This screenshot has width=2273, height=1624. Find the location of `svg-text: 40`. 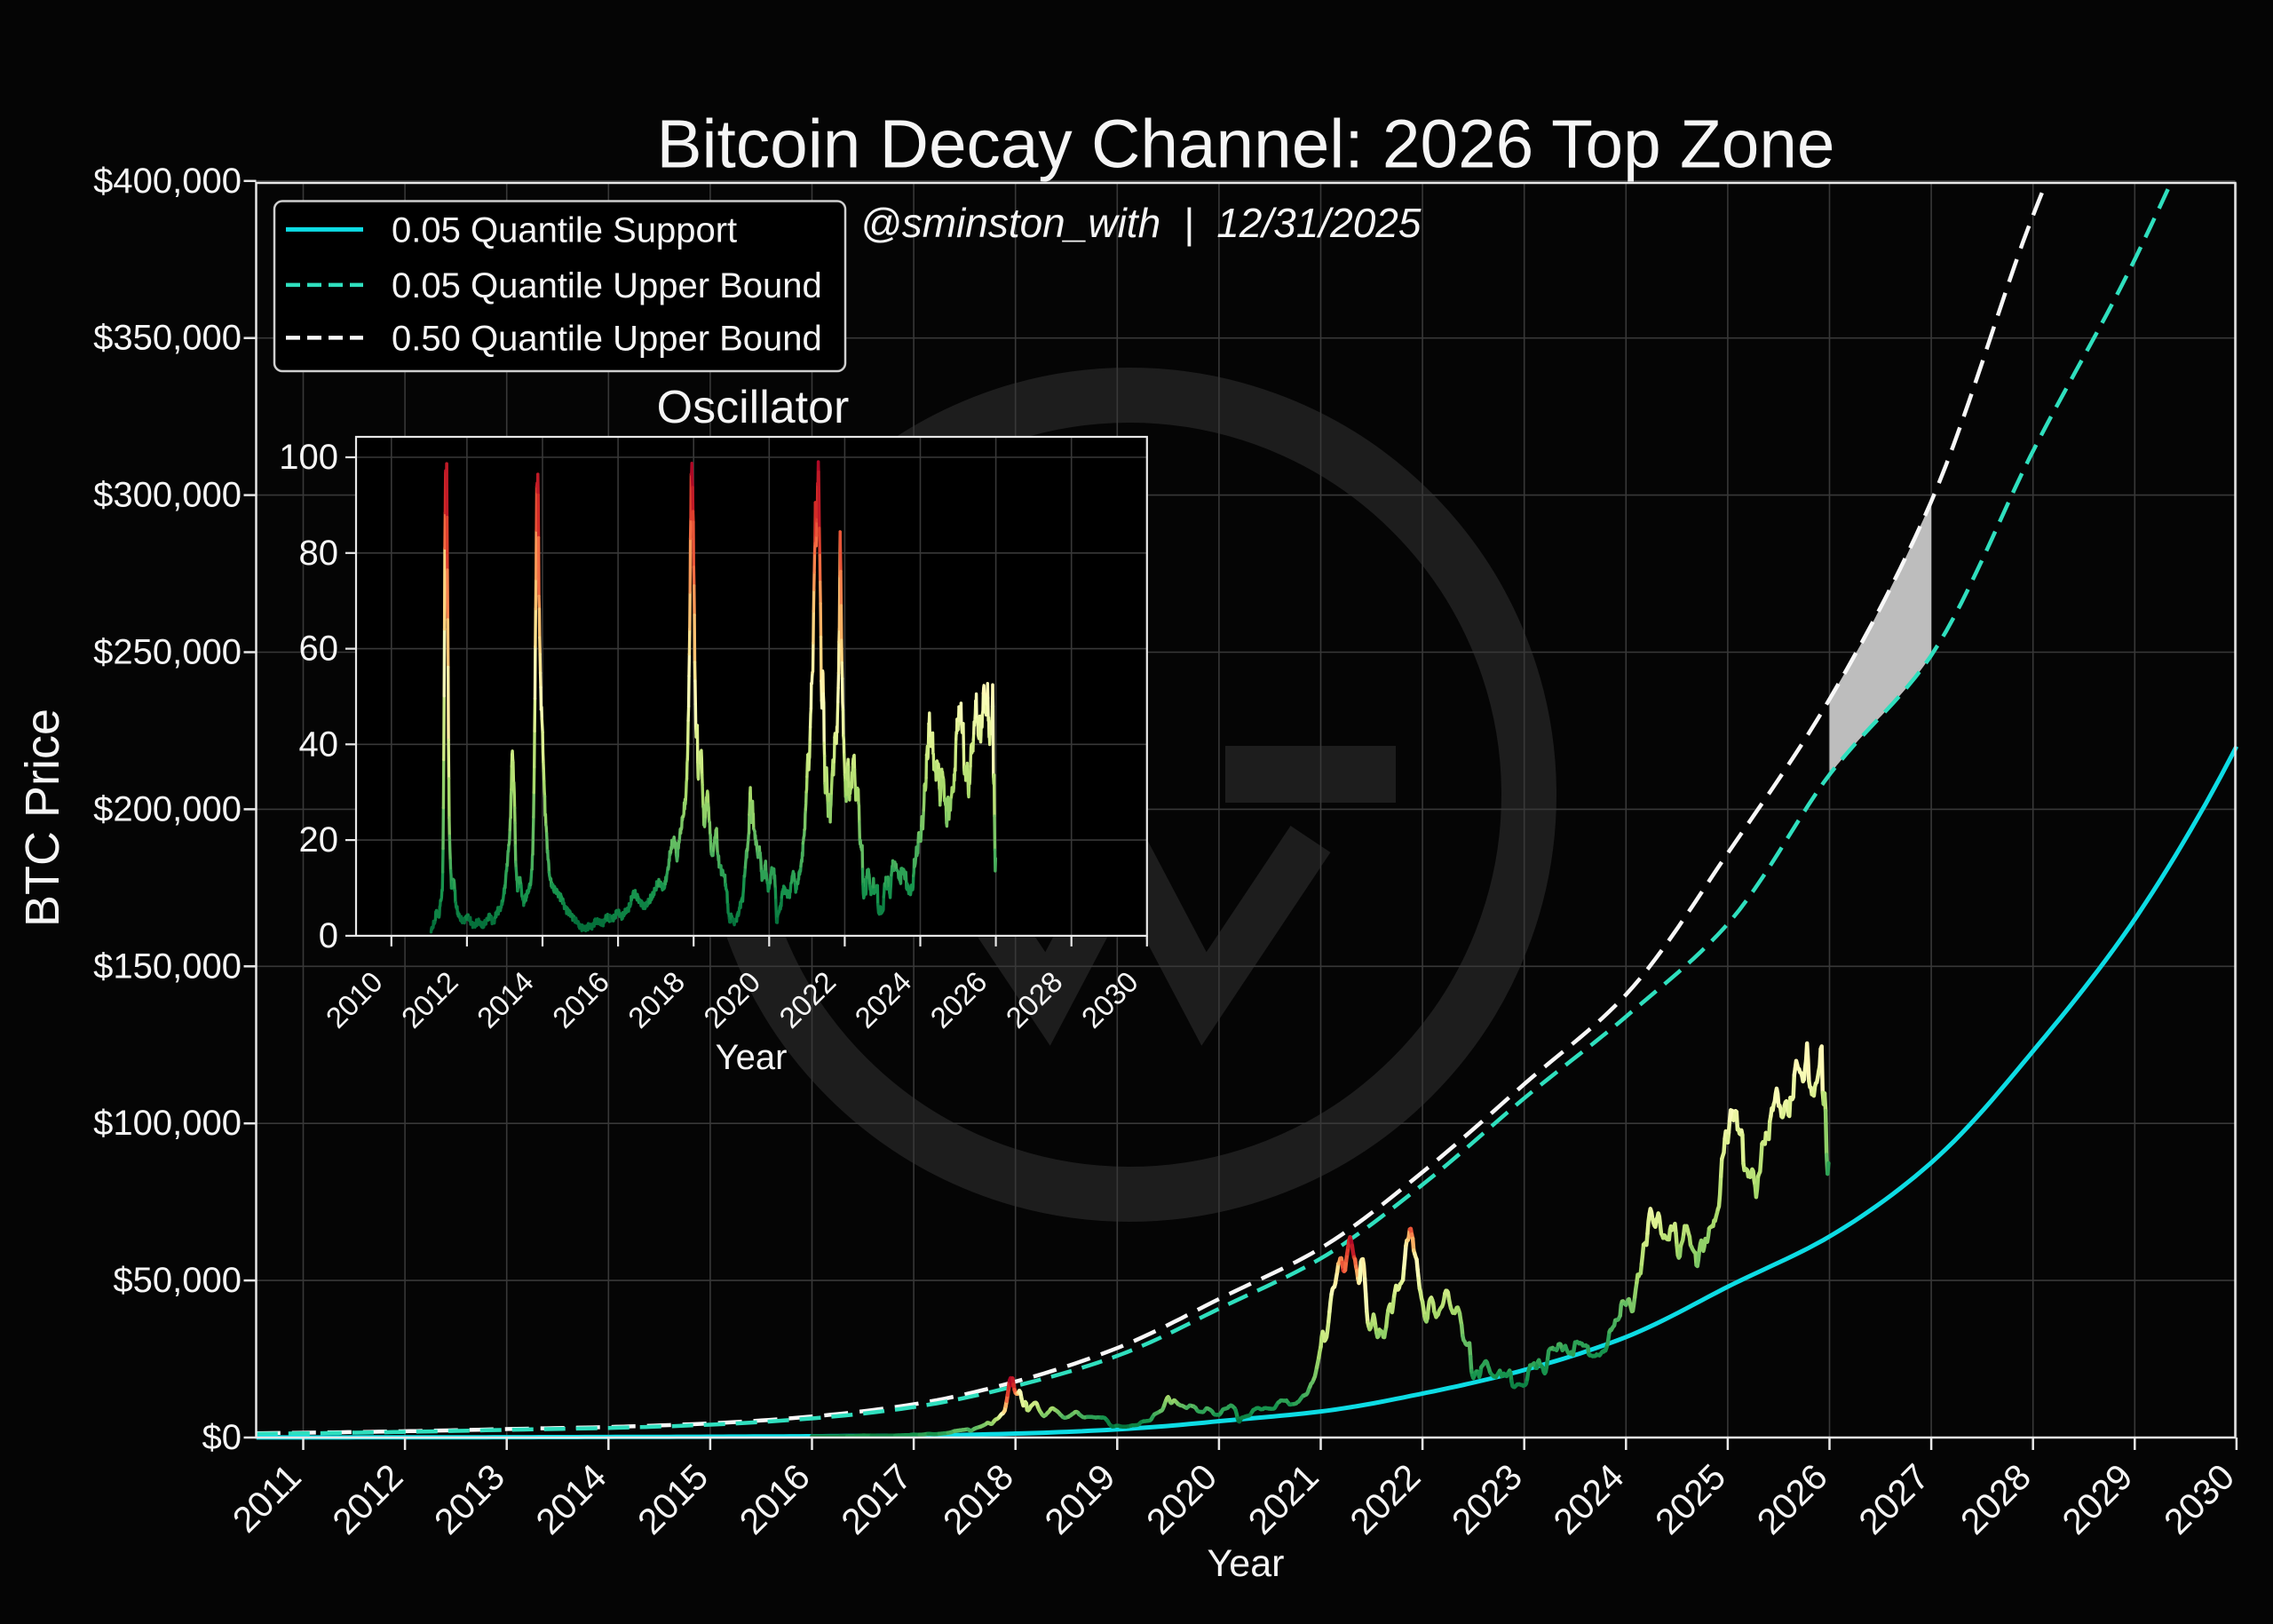

svg-text: 40 is located at coordinates (319, 744).